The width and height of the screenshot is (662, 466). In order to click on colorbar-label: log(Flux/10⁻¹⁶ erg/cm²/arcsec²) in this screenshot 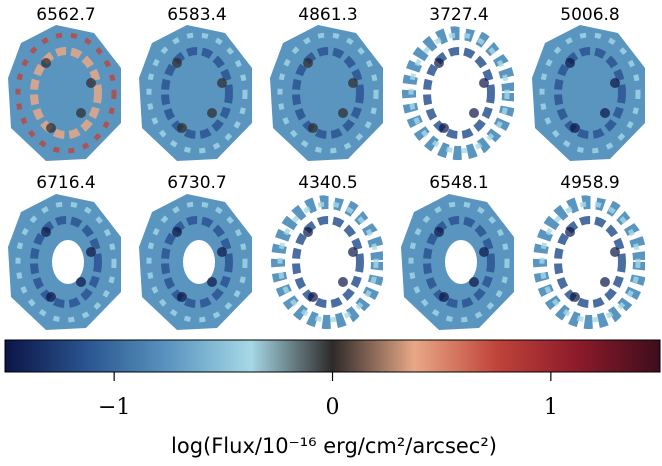, I will do `click(334, 446)`.